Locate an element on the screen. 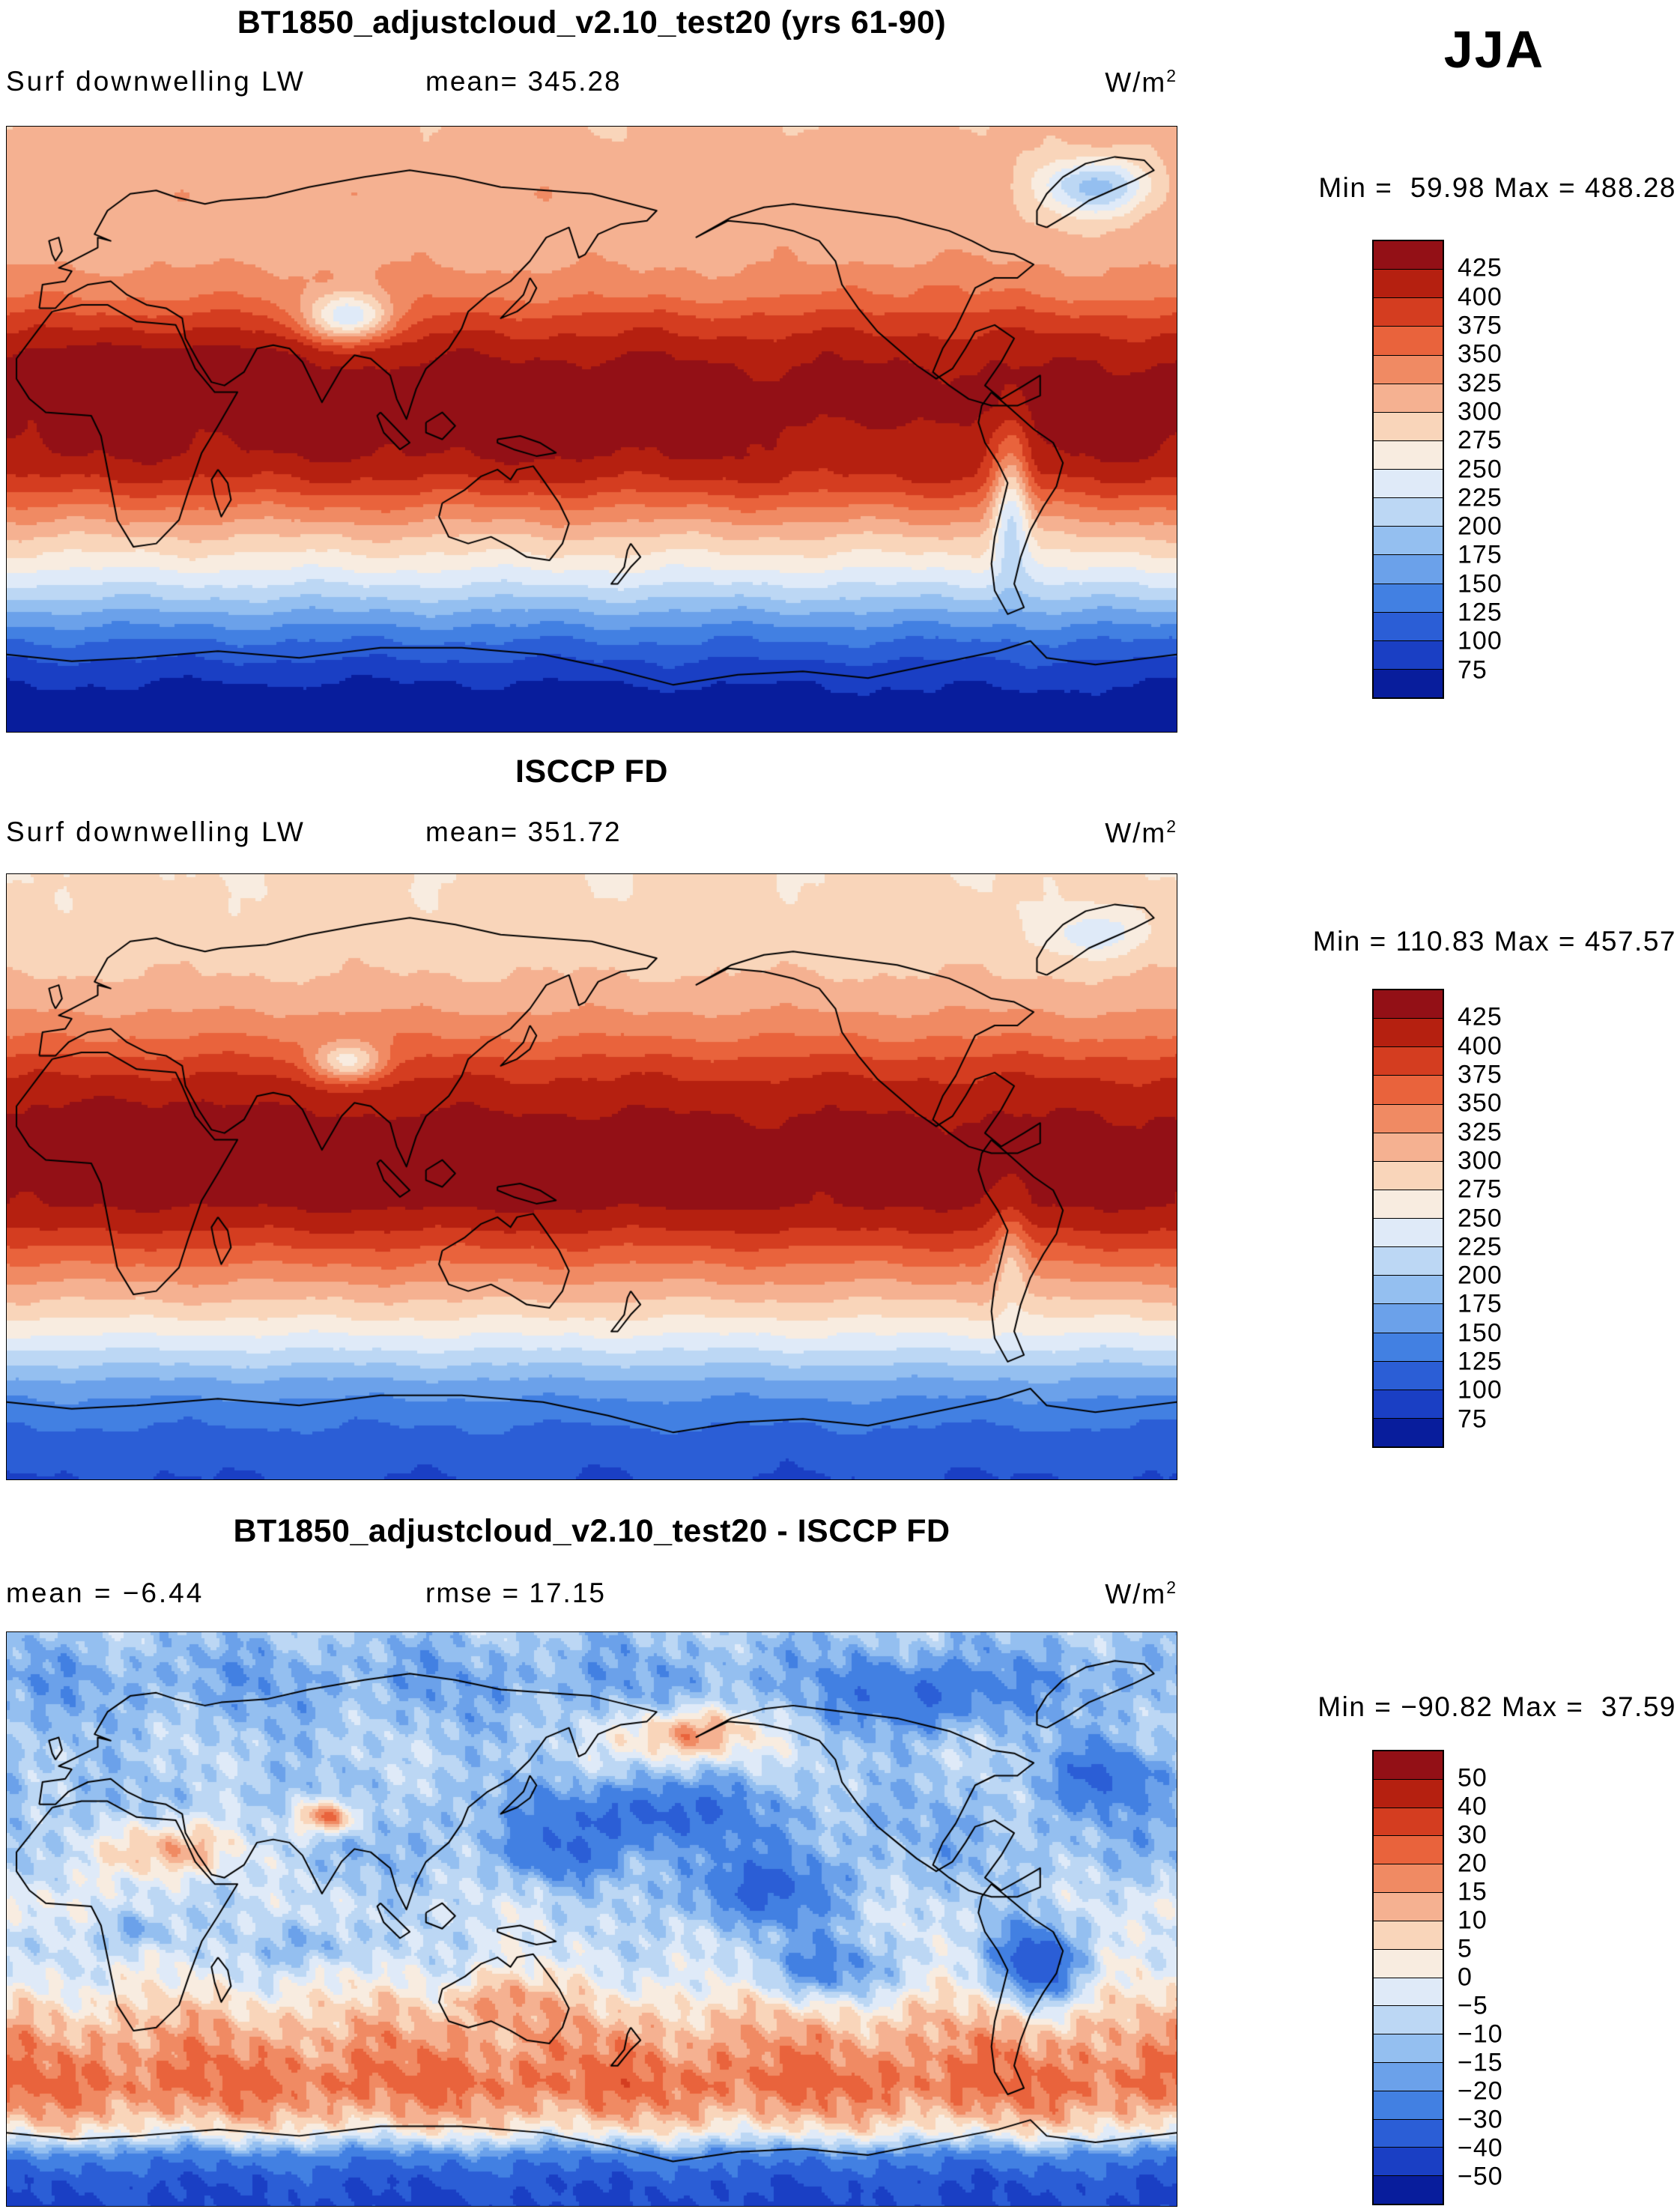  colorbar-tick-label: 375 is located at coordinates (1480, 1074).